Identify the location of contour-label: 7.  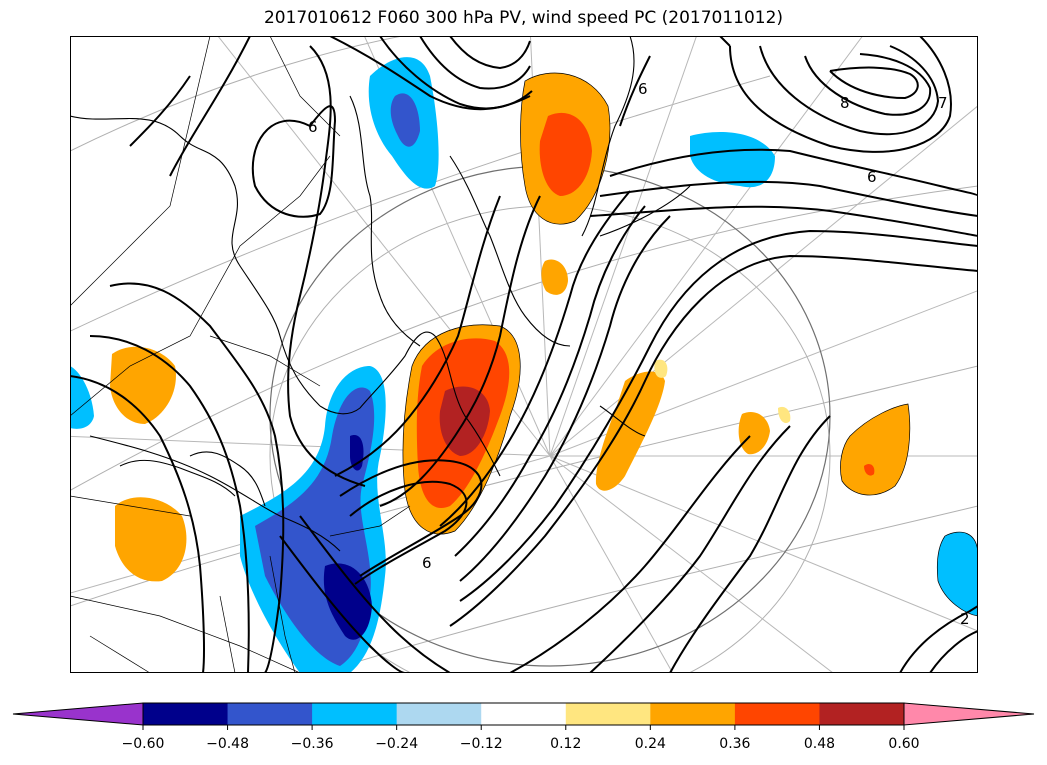
(943, 103).